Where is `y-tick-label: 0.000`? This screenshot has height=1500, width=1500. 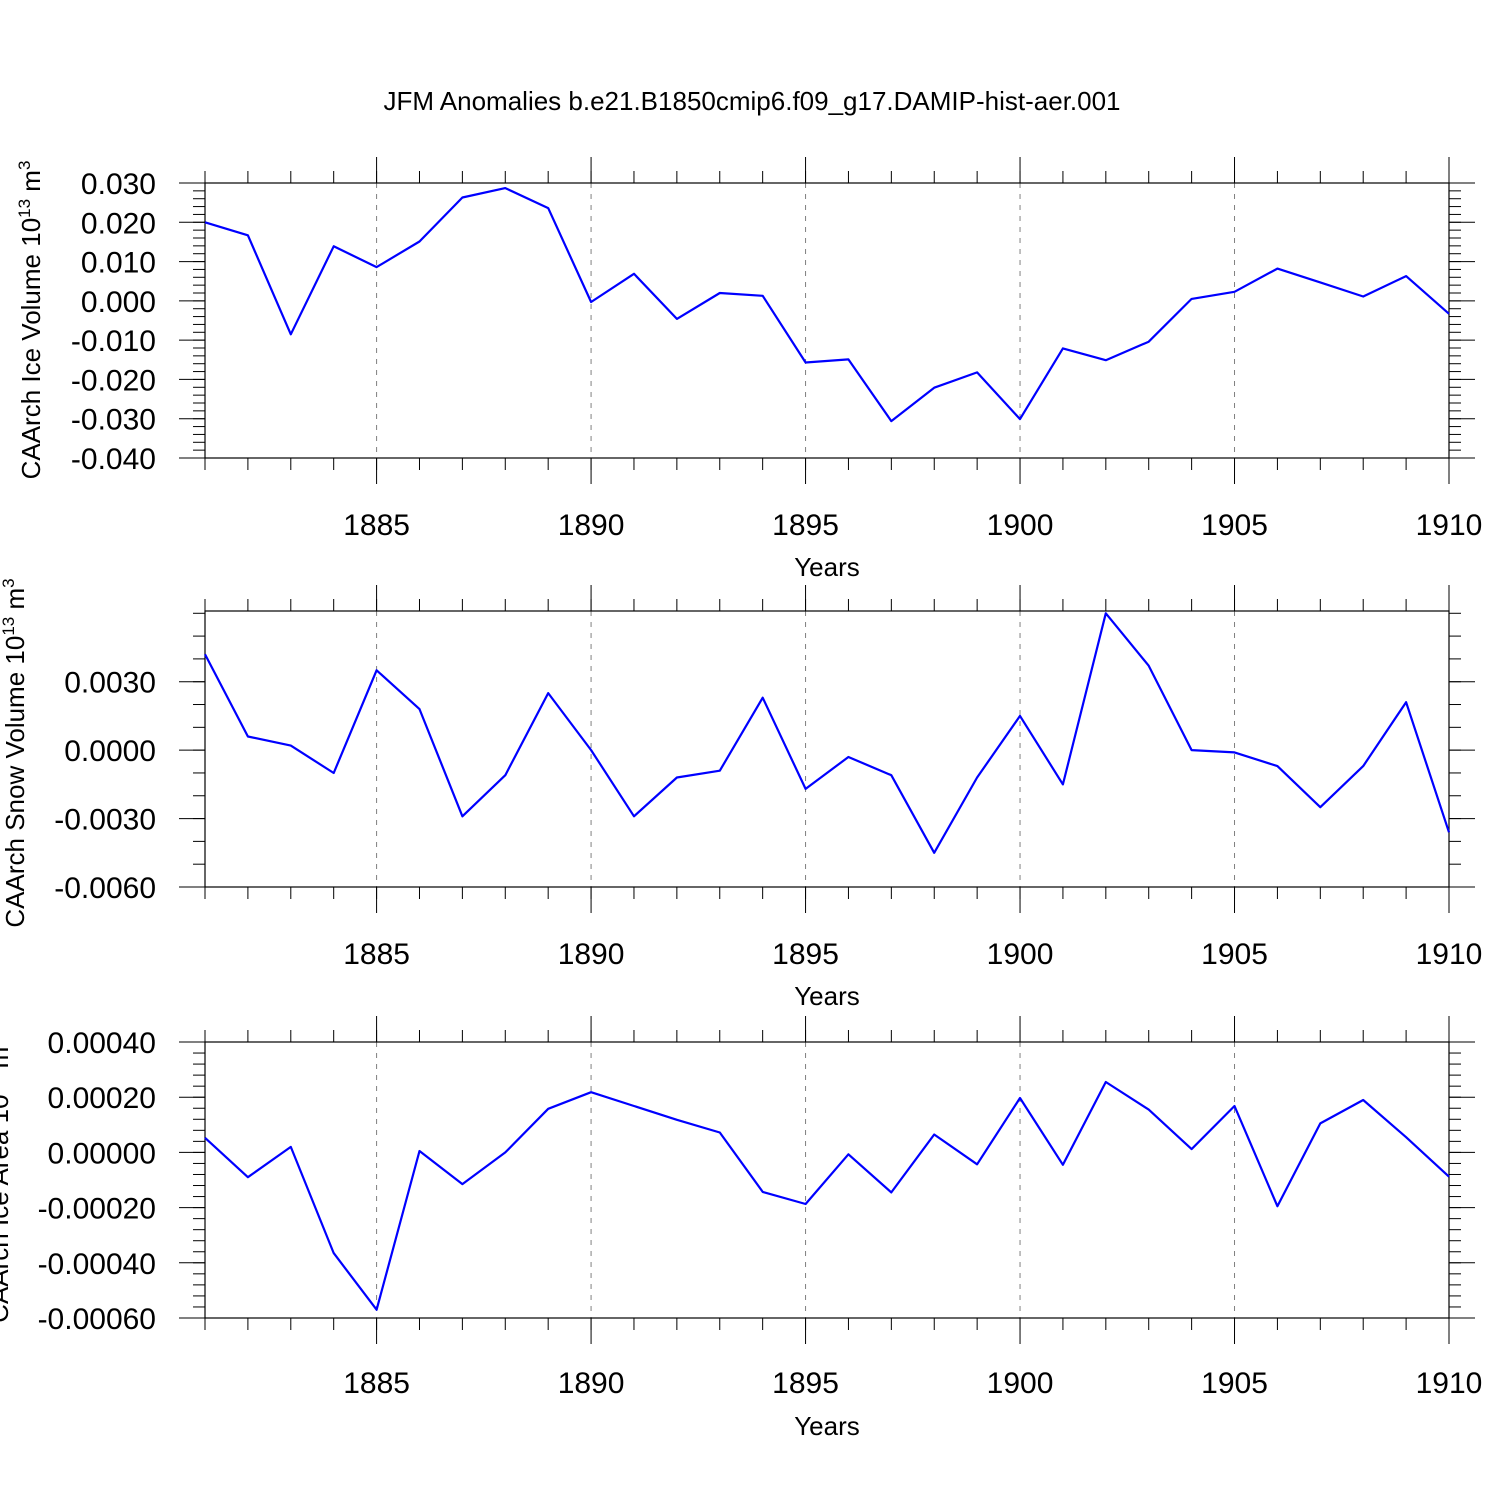
y-tick-label: 0.000 is located at coordinates (118, 302).